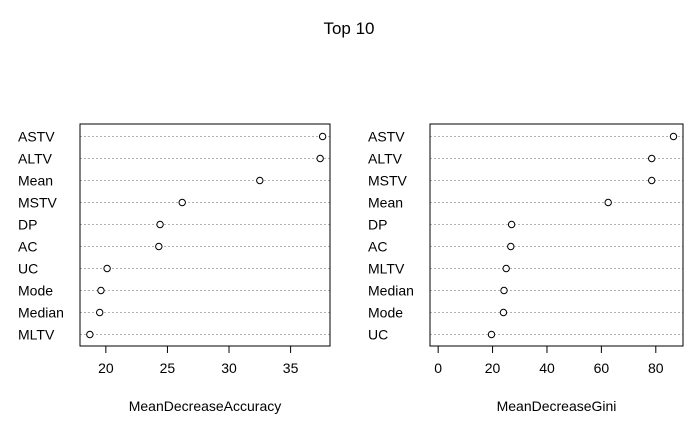  I want to click on x-tick-label: 35, so click(291, 368).